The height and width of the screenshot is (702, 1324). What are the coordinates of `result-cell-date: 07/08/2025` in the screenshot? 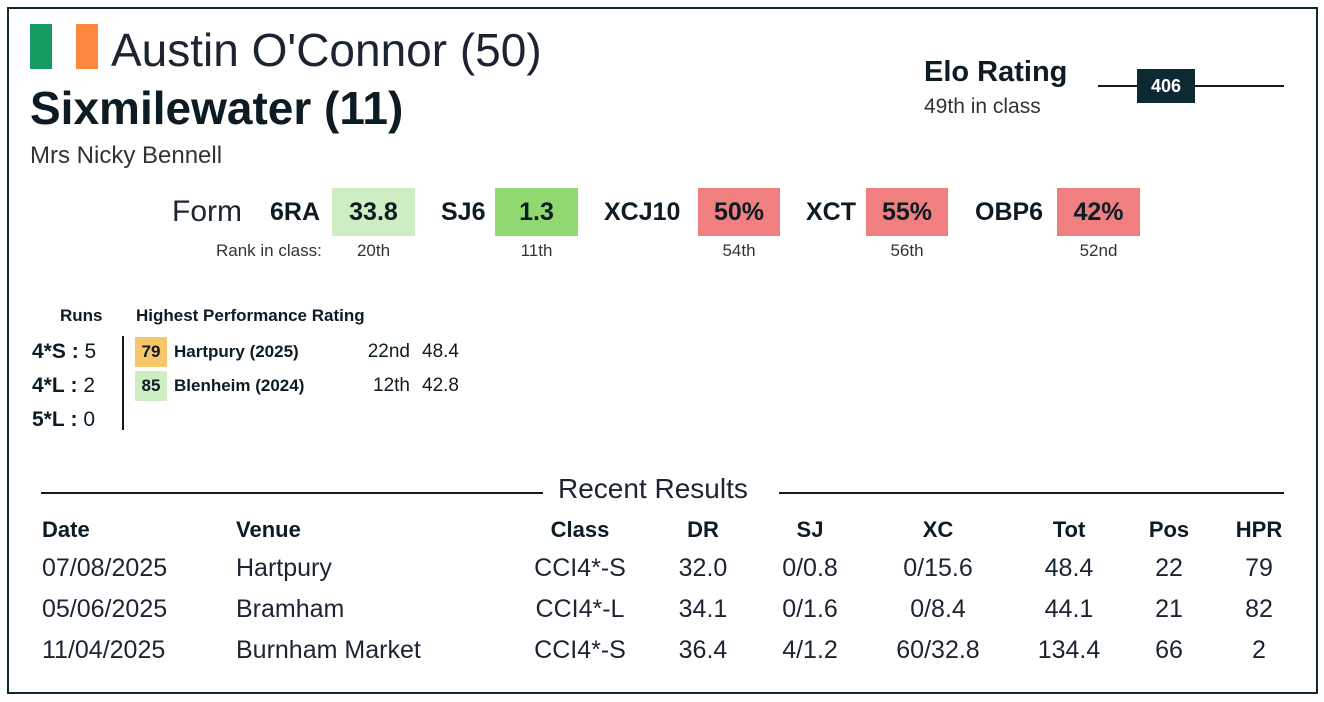 It's located at (105, 568).